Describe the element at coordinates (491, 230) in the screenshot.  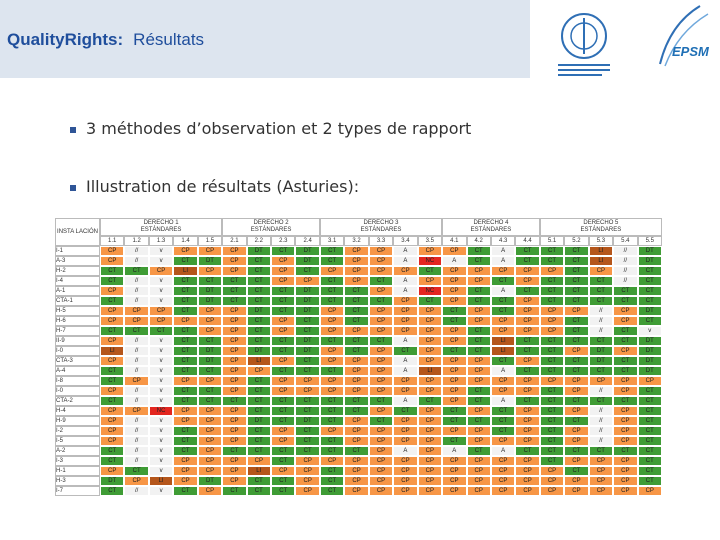
I see `group-sub: ESTÁNDARES` at that location.